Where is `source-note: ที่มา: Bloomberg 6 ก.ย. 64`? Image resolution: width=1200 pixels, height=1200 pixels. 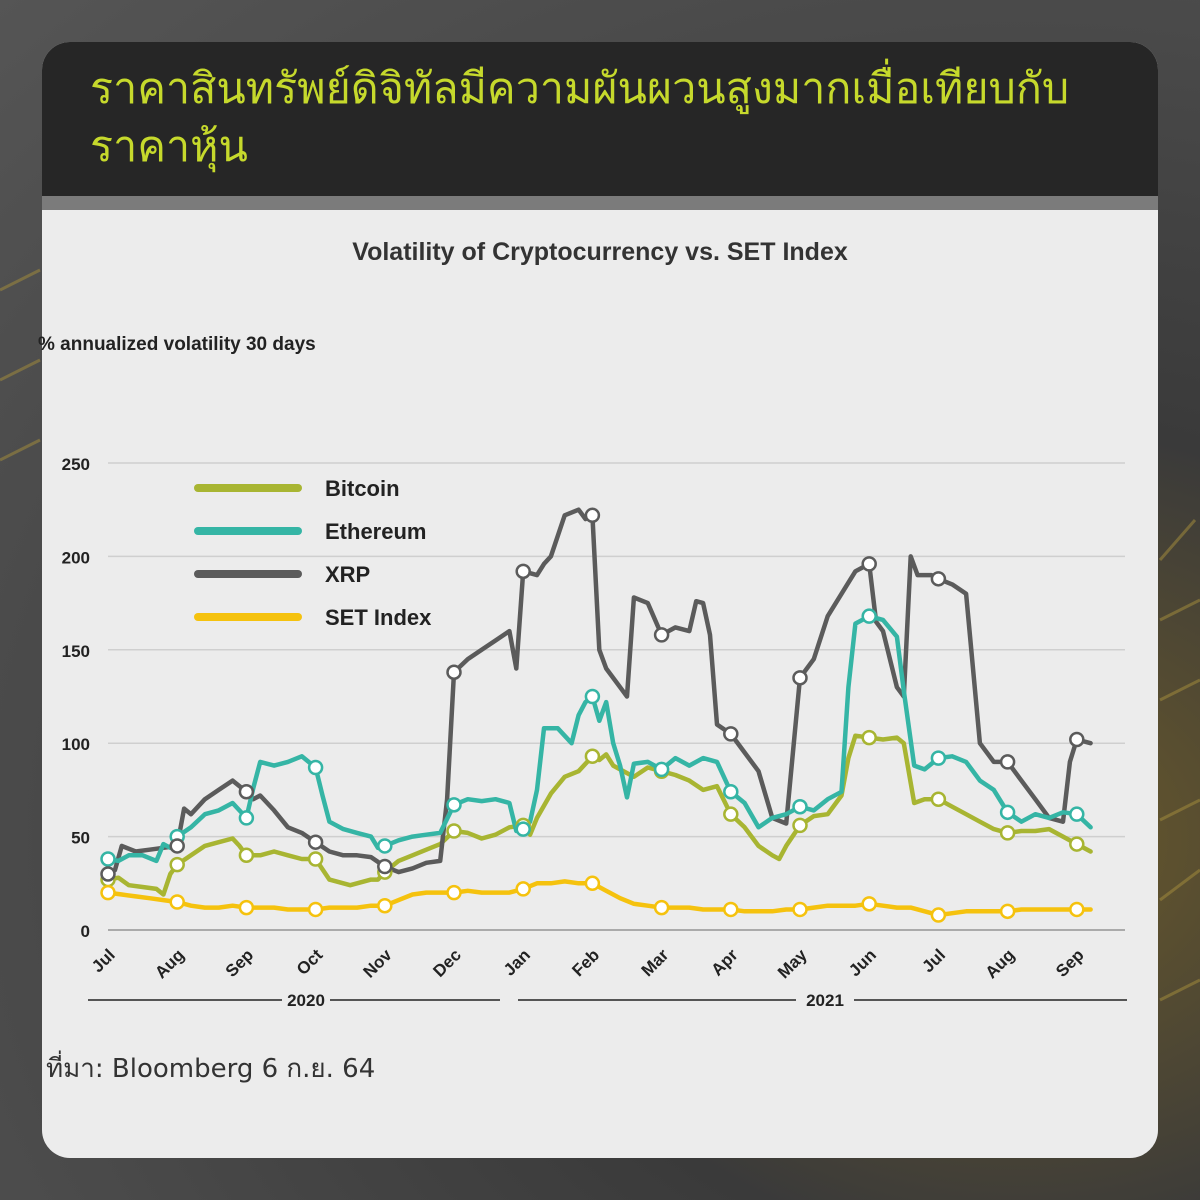 source-note: ที่มา: Bloomberg 6 ก.ย. 64 is located at coordinates (211, 1069).